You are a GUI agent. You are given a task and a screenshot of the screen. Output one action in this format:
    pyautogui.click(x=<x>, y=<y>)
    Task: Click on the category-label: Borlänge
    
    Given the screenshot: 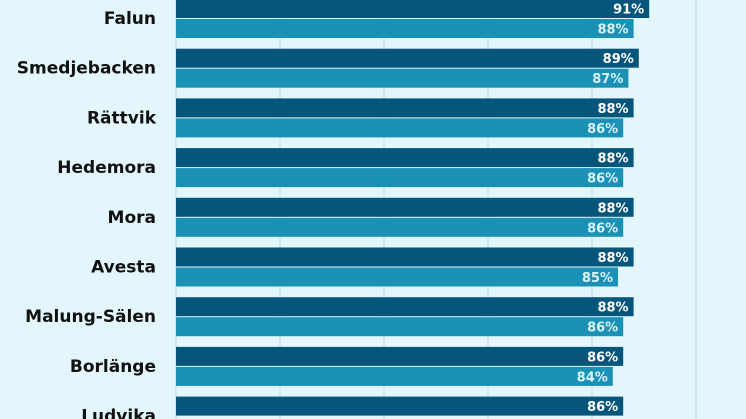 What is the action you would take?
    pyautogui.click(x=113, y=367)
    